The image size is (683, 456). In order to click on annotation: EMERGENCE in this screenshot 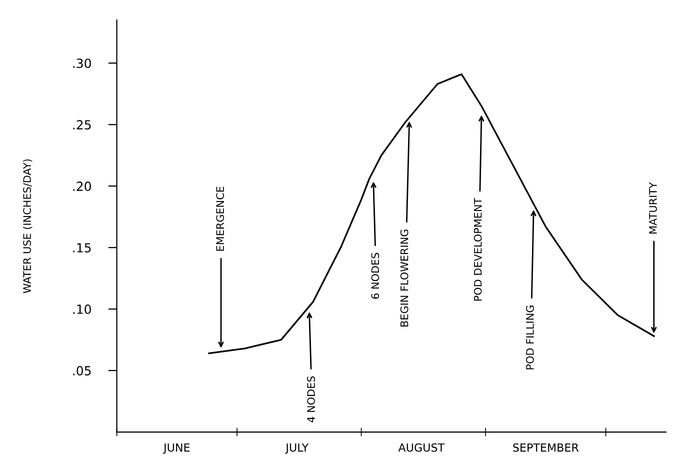, I will do `click(220, 218)`.